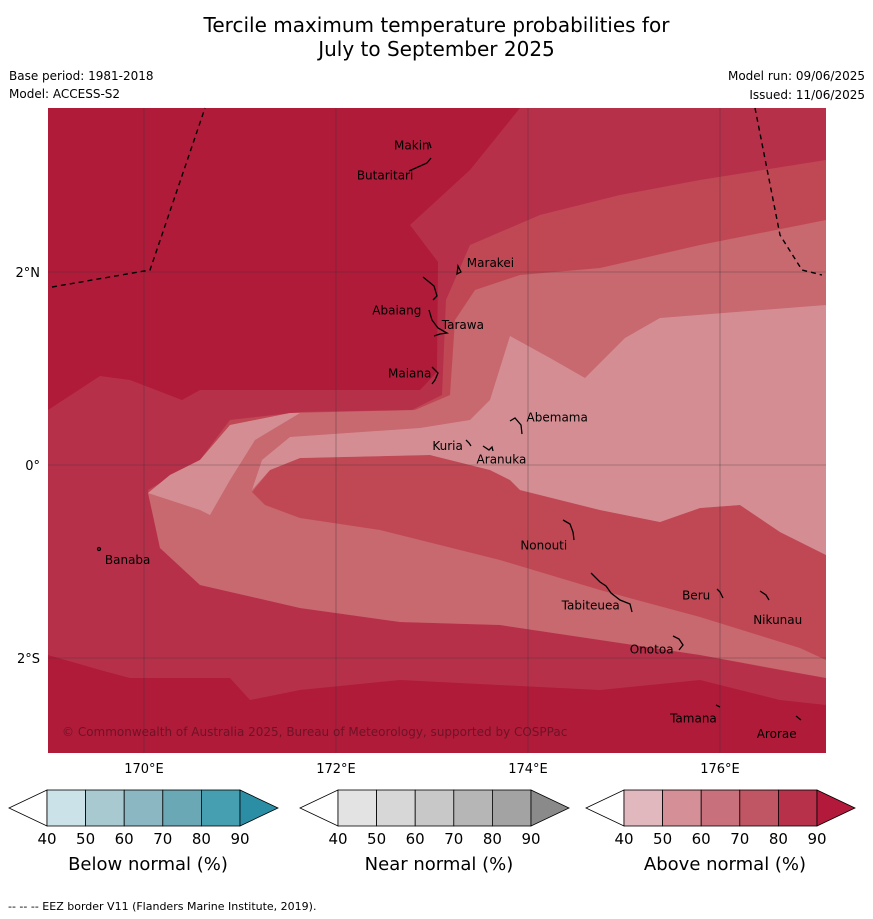 Image resolution: width=873 pixels, height=919 pixels. Describe the element at coordinates (568, 530) in the screenshot. I see `outline-nonouti` at that location.